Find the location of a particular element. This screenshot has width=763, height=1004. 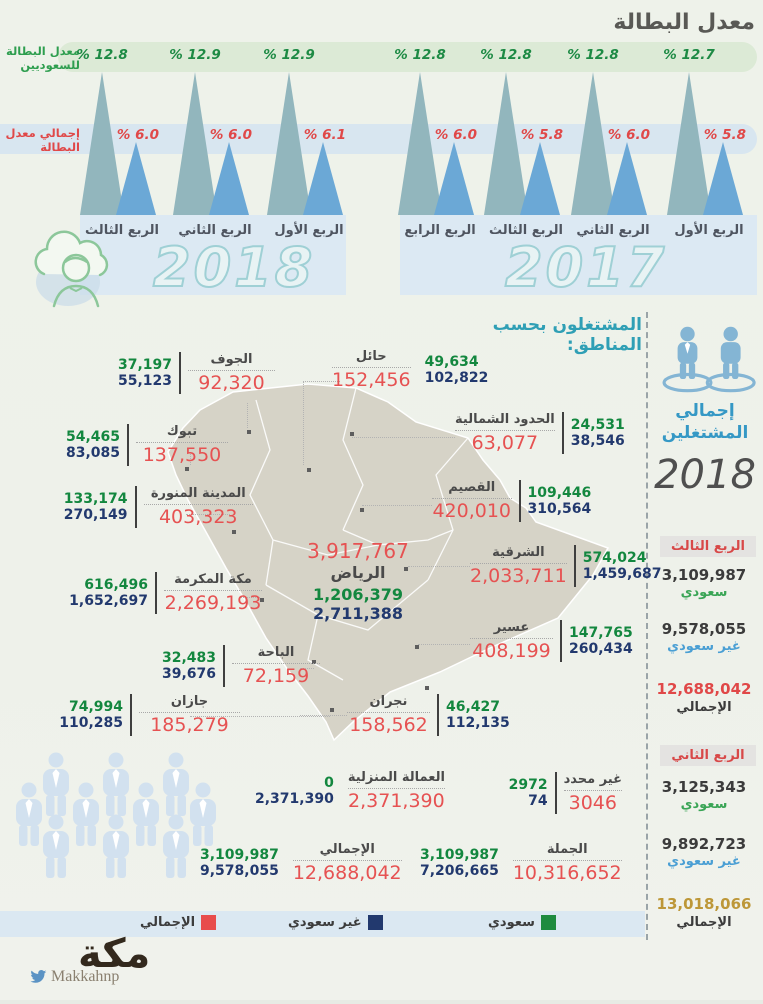

total-workers-icon is located at coordinates (710, 361).